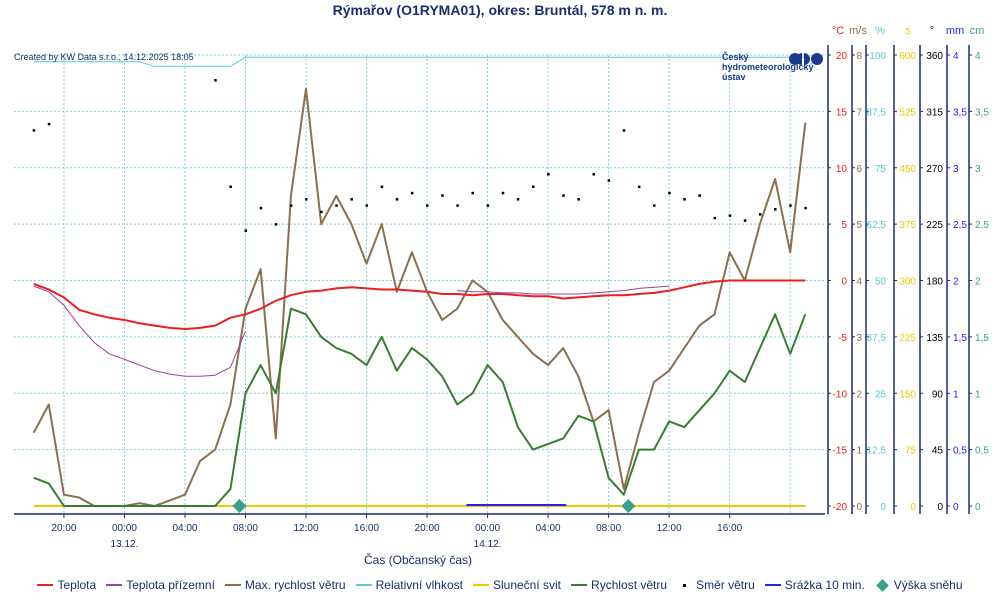 Image resolution: width=1000 pixels, height=600 pixels. What do you see at coordinates (907, 225) in the screenshot?
I see `y-tick-label: 375` at bounding box center [907, 225].